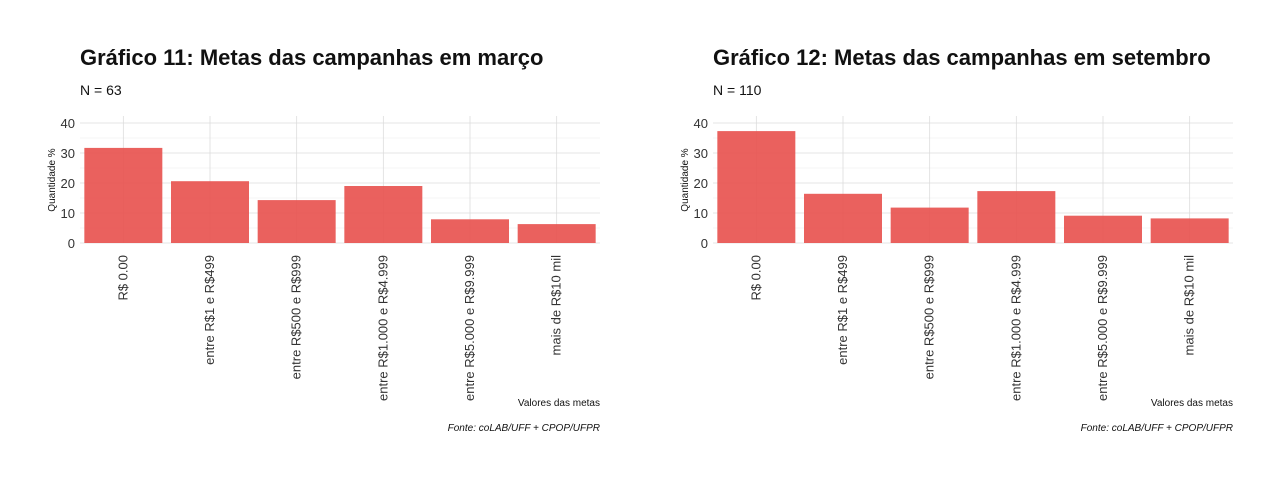  I want to click on chart-subtitle: N = 63, so click(101, 90).